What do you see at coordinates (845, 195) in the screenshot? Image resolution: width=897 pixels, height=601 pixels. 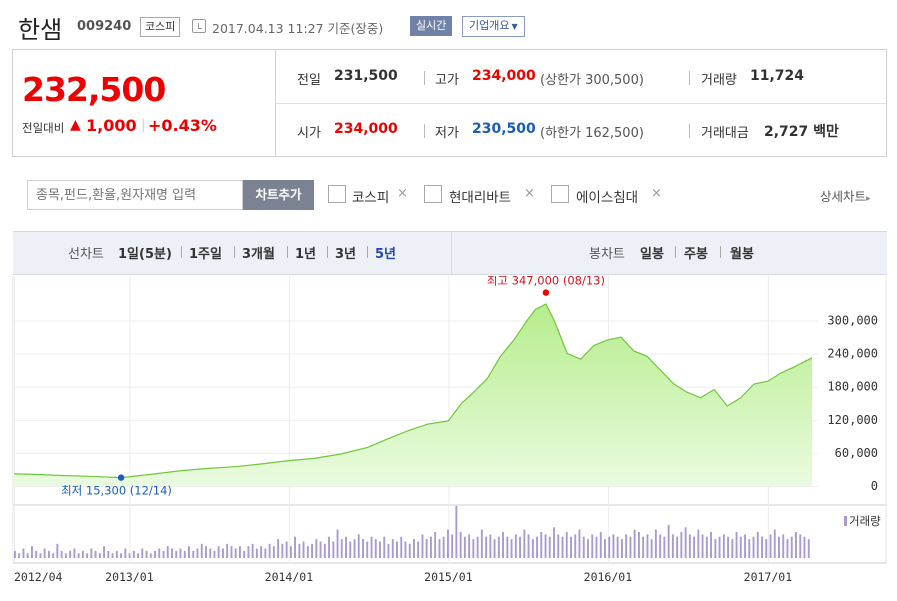 I see `detail-chart-link: 상세차트▸` at bounding box center [845, 195].